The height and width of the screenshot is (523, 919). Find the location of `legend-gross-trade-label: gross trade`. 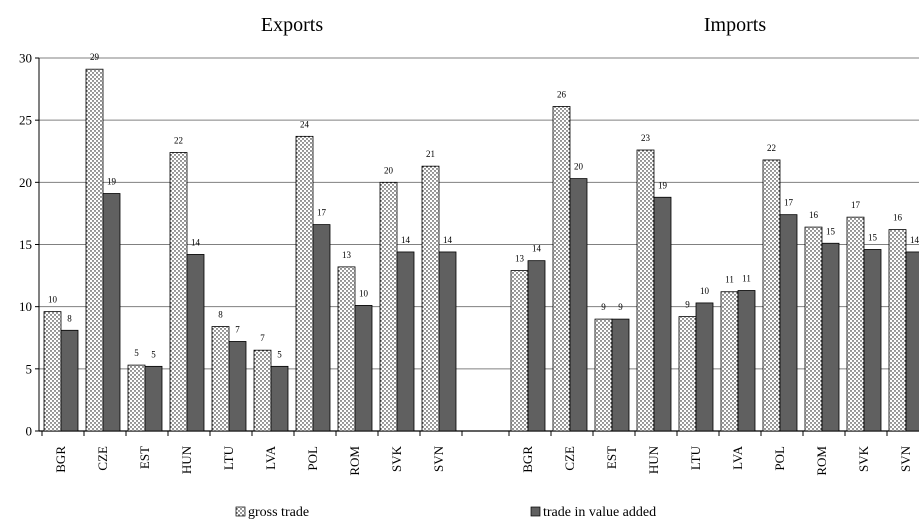

legend-gross-trade-label: gross trade is located at coordinates (278, 512).